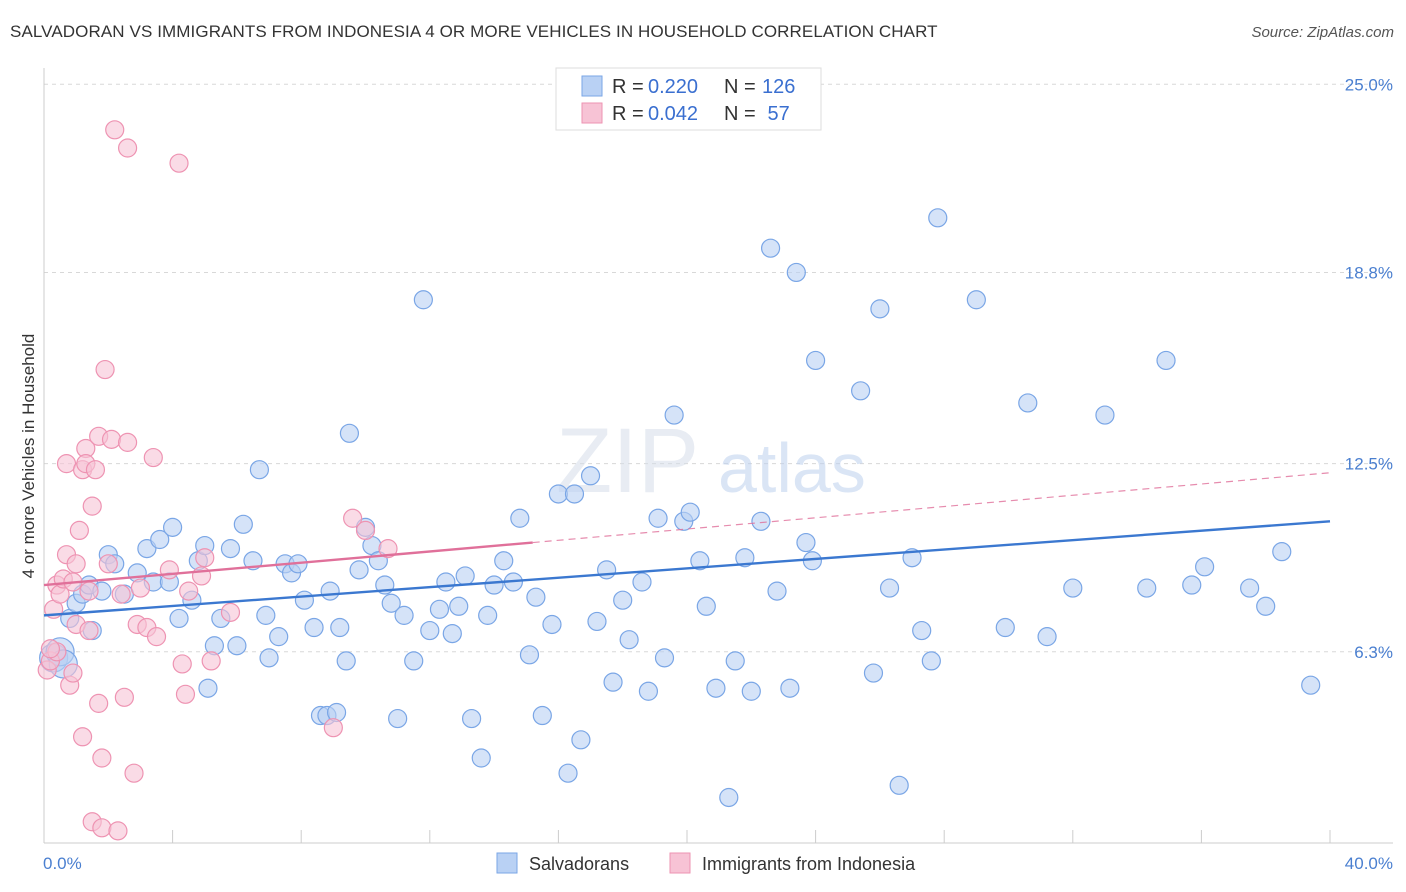 The width and height of the screenshot is (1406, 892). I want to click on source-label: Source: ZipAtlas.com, so click(1322, 32).